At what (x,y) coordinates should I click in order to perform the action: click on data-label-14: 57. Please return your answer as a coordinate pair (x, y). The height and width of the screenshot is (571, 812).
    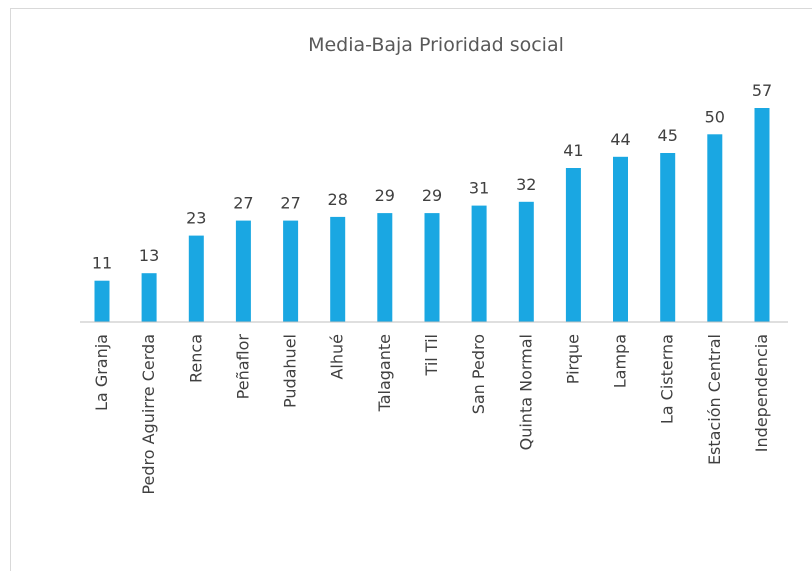
    Looking at the image, I should click on (762, 90).